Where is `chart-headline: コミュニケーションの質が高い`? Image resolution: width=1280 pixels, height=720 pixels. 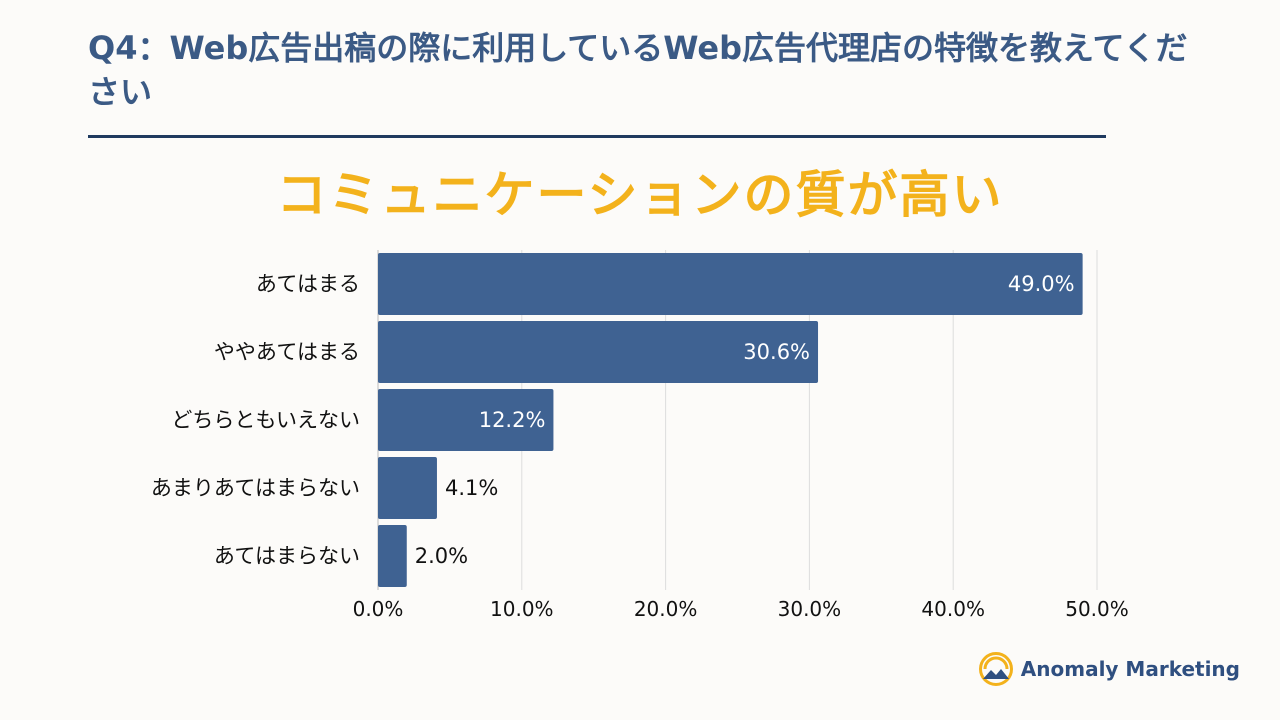 chart-headline: コミュニケーションの質が高い is located at coordinates (640, 195).